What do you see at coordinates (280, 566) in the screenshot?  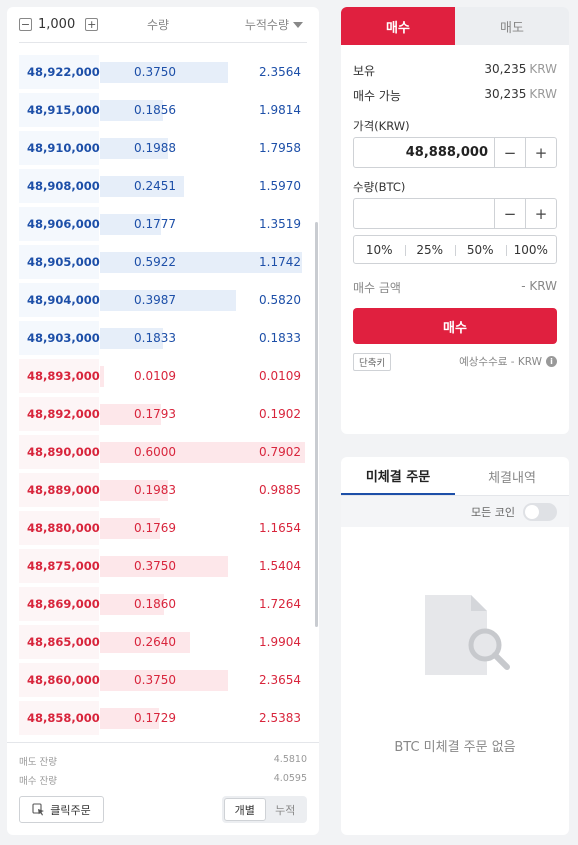 I see `bid-cumulative: 1.5404` at bounding box center [280, 566].